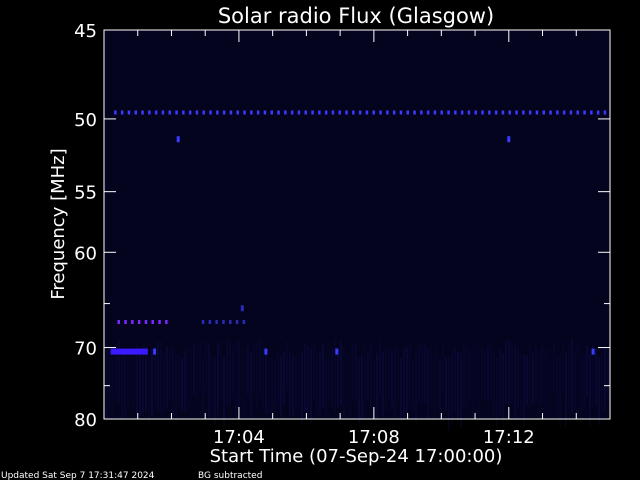 This screenshot has height=480, width=640. What do you see at coordinates (509, 437) in the screenshot?
I see `x-tick-label: 17:12` at bounding box center [509, 437].